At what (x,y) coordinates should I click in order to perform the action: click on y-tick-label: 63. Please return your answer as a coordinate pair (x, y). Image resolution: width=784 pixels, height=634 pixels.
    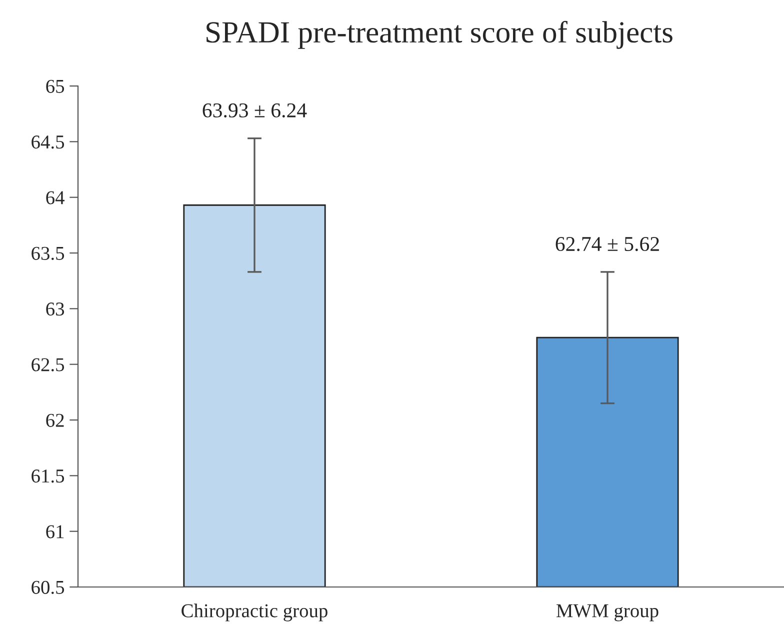
    Looking at the image, I should click on (55, 309).